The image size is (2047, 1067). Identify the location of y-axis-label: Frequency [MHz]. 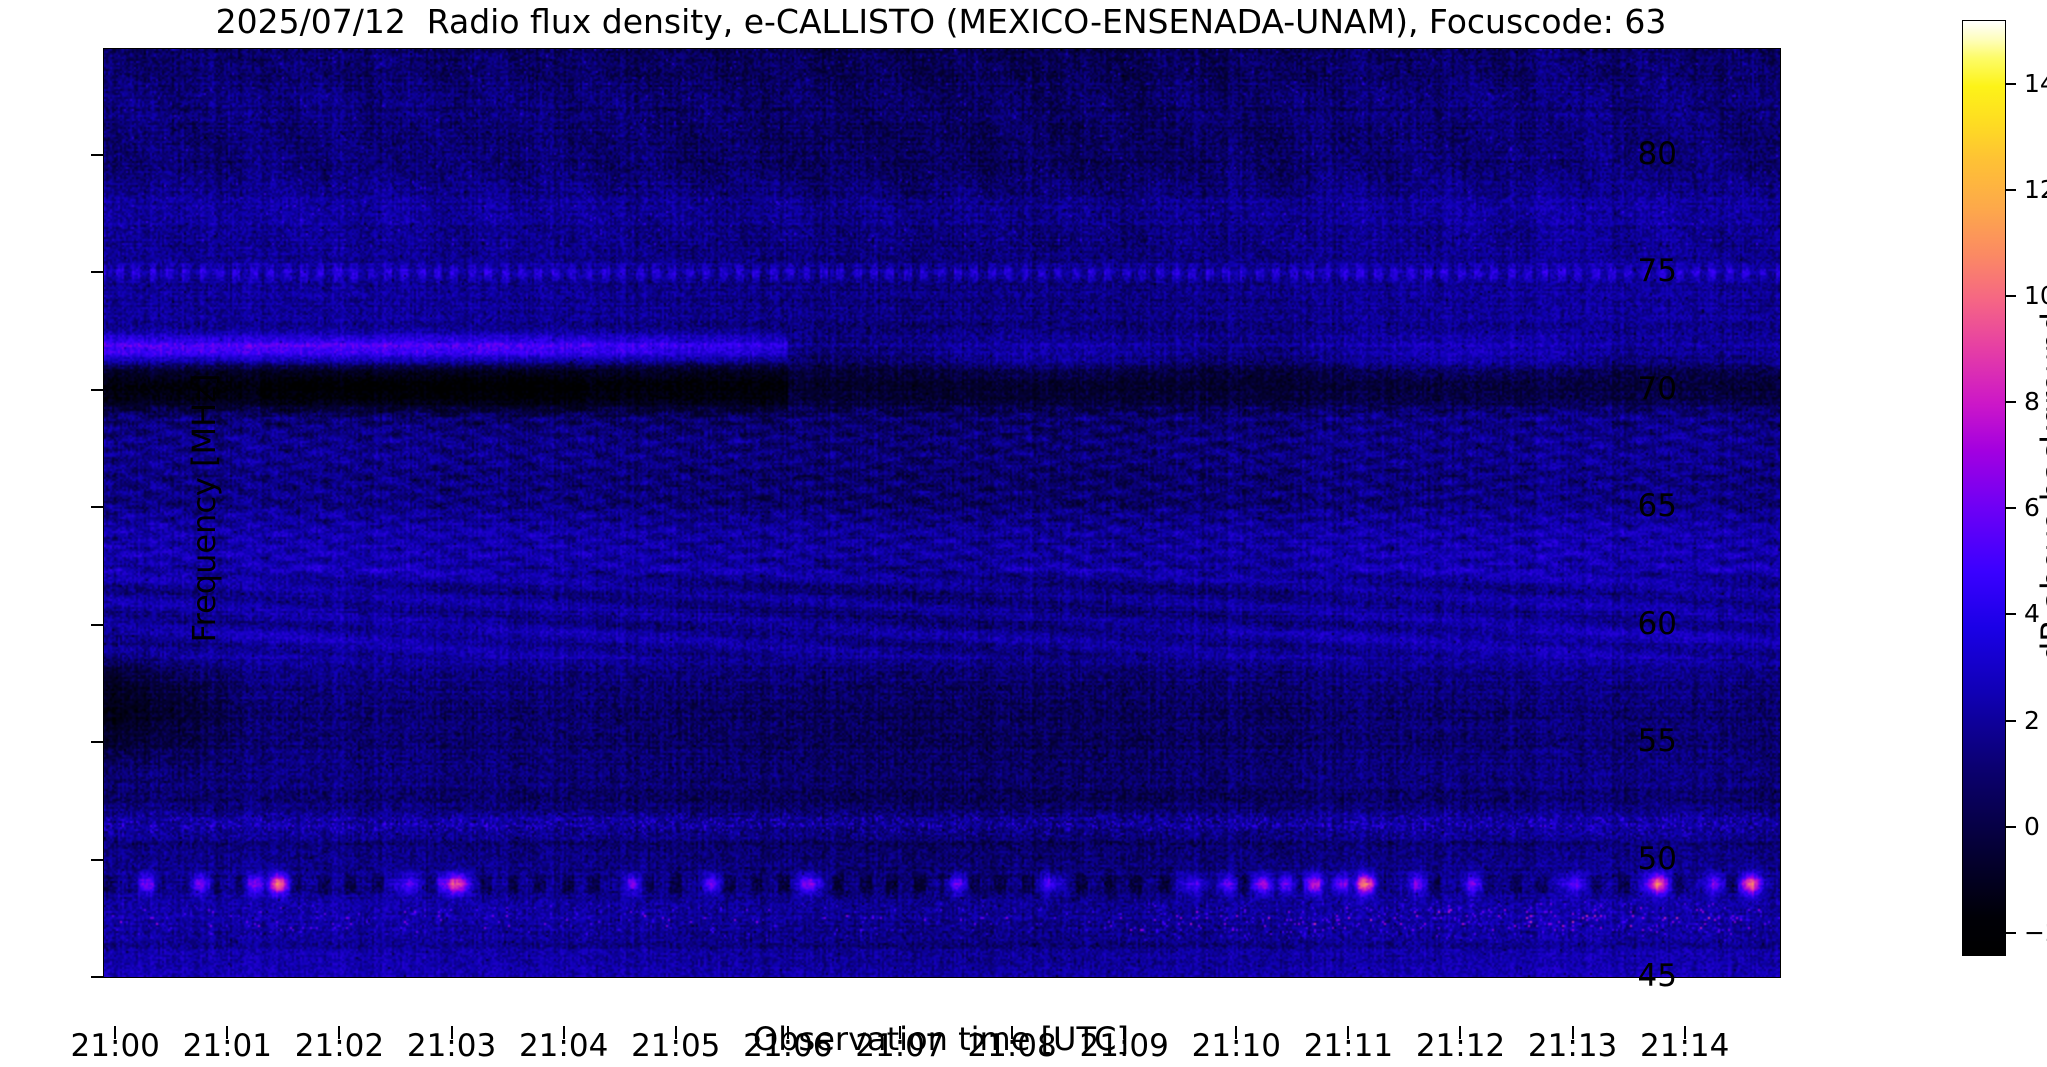
(204, 508).